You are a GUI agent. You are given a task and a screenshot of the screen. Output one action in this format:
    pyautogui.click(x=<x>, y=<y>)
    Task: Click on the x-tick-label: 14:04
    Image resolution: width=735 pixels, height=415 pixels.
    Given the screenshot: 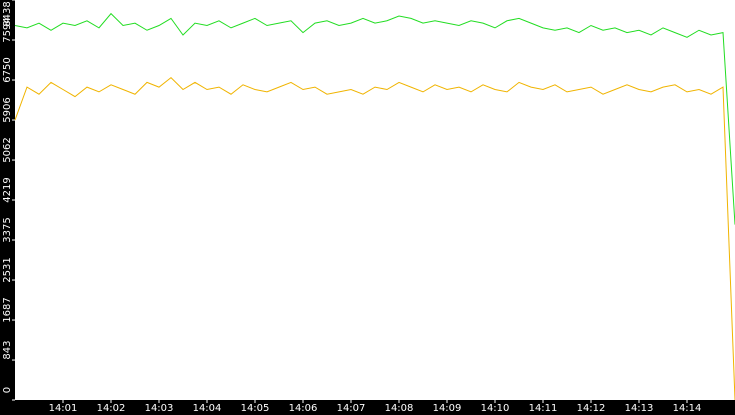 What is the action you would take?
    pyautogui.click(x=207, y=408)
    